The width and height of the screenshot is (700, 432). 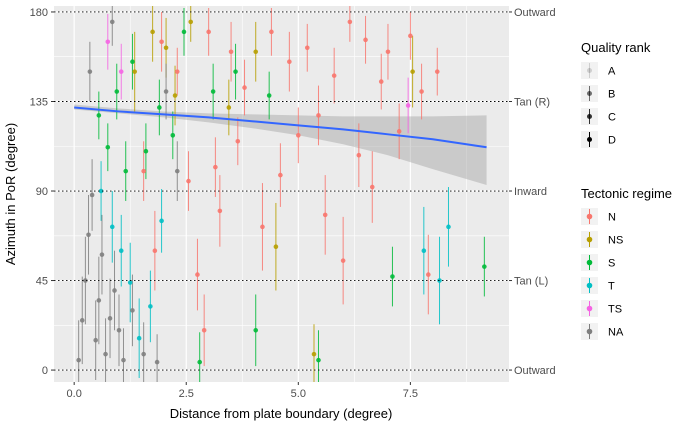 I want to click on x-tick-label: 5.0, so click(x=298, y=394).